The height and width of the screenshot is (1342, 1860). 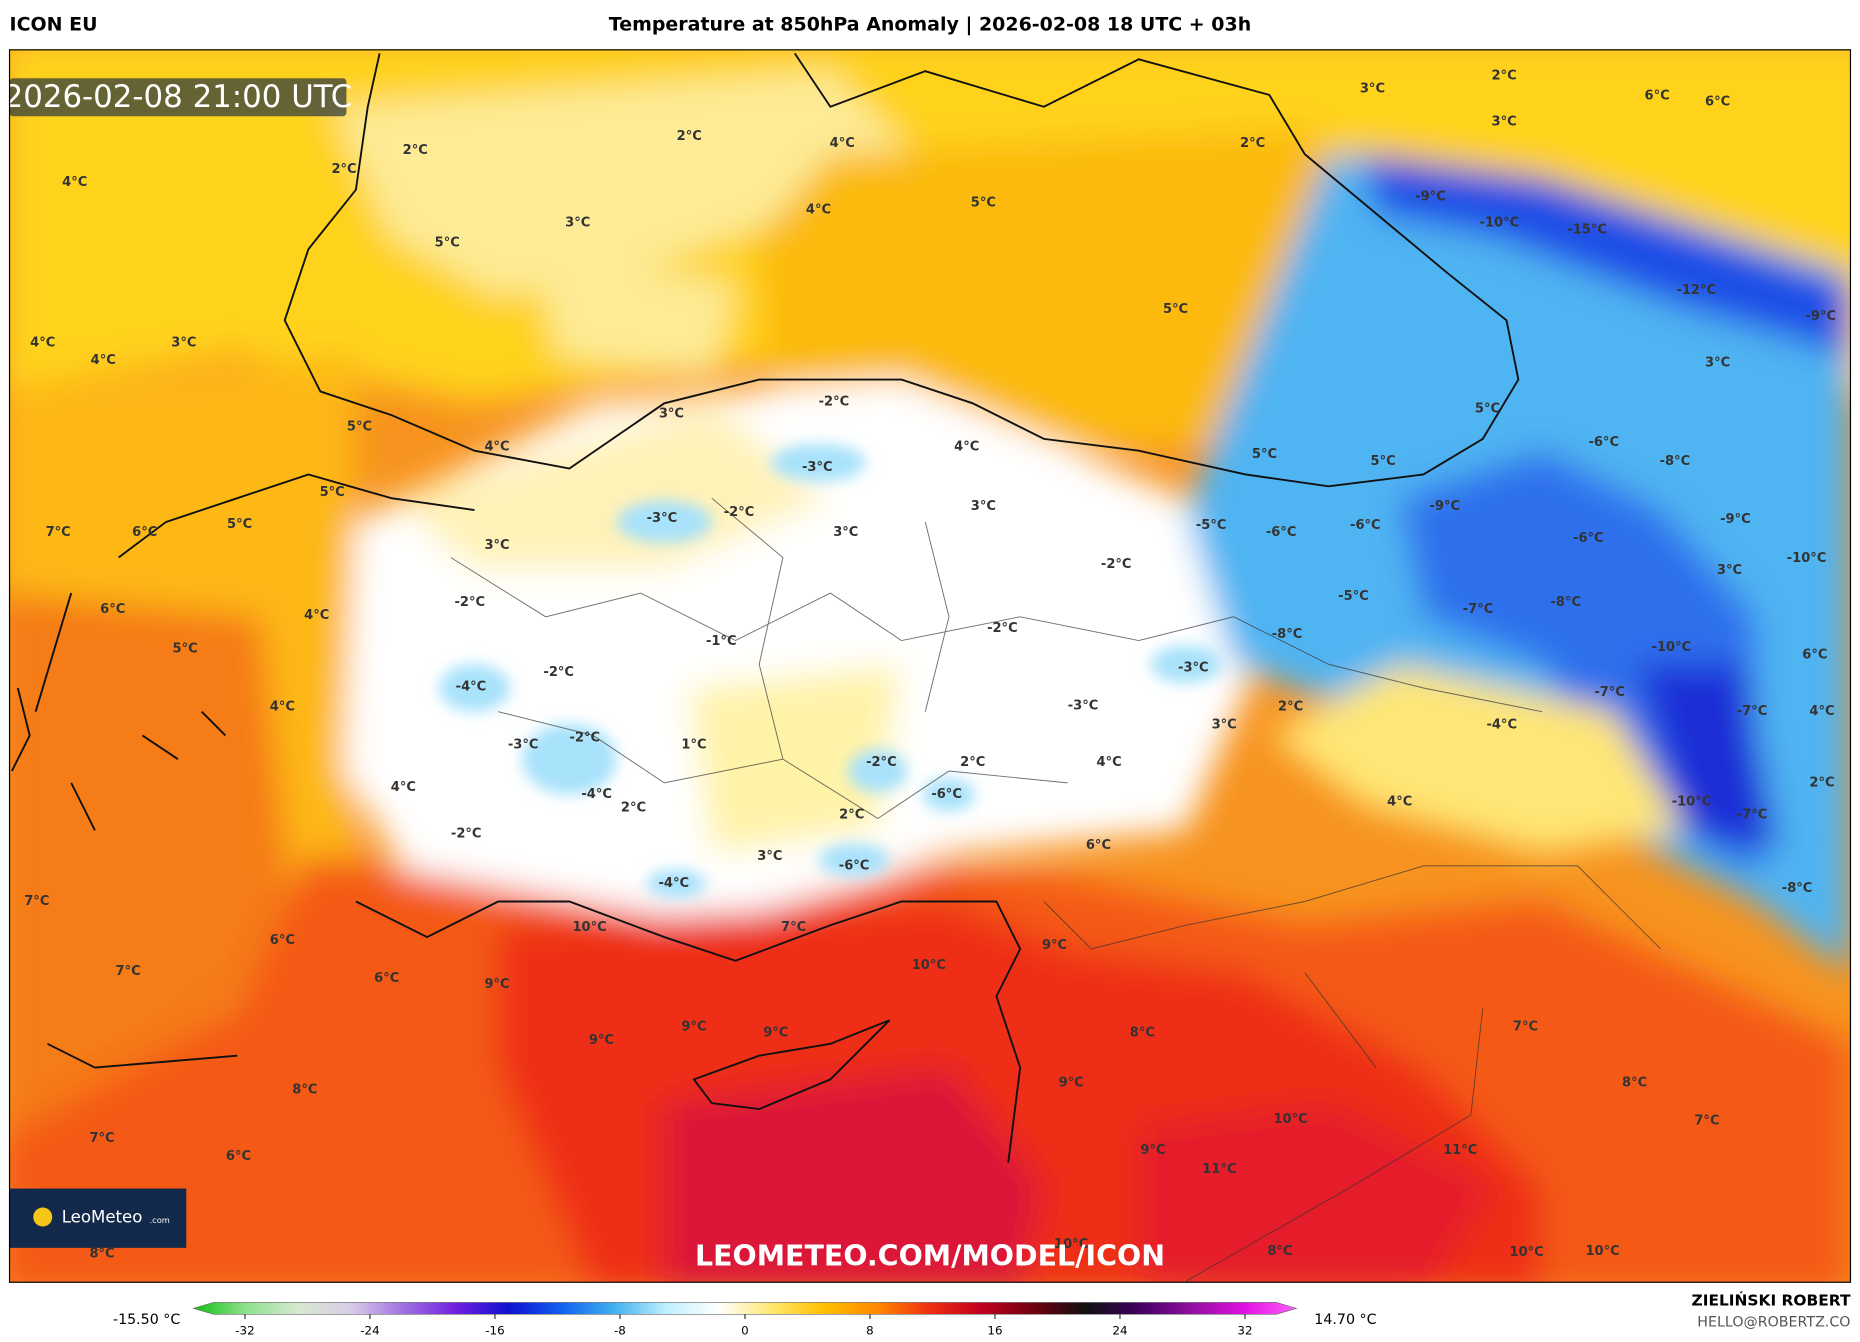 I want to click on cold-spots, so click(x=830, y=670).